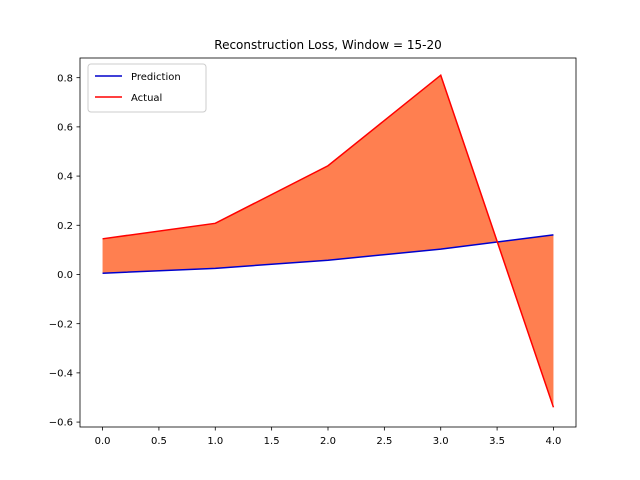 This screenshot has height=480, width=640. Describe the element at coordinates (65, 275) in the screenshot. I see `y-tick-label: 0.0` at that location.